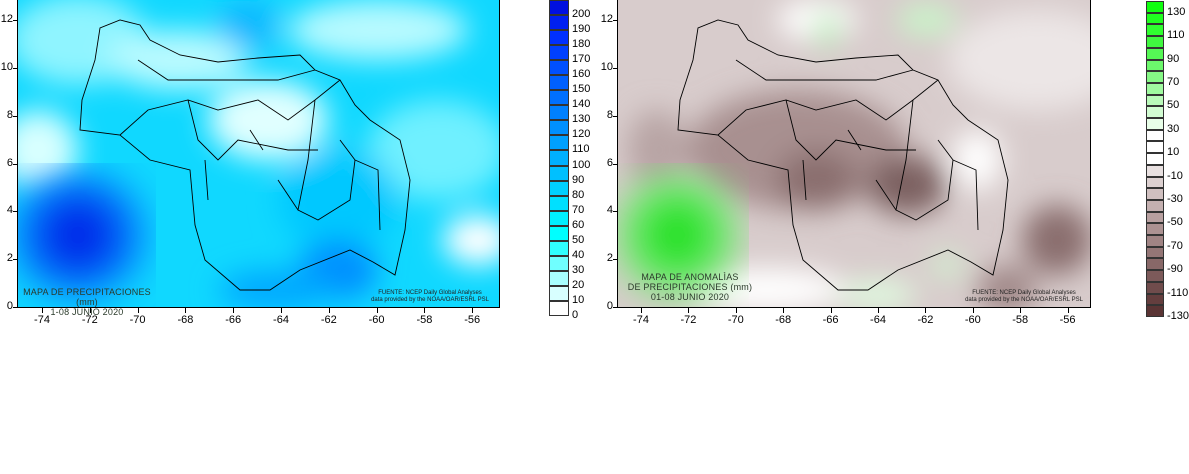 The width and height of the screenshot is (1189, 474). Describe the element at coordinates (9, 258) in the screenshot. I see `y-tick-label: 2` at that location.